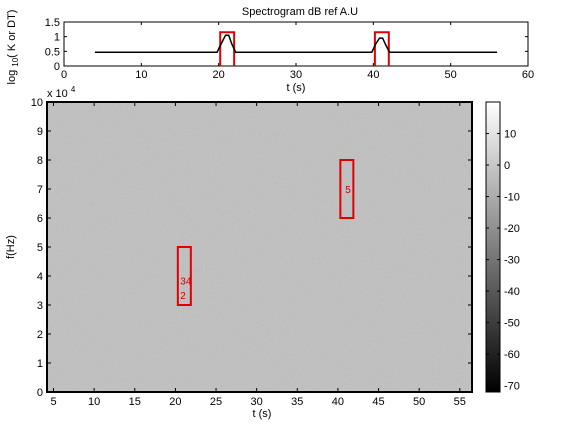  I want to click on top-x-tick-label: 0, so click(64, 75).